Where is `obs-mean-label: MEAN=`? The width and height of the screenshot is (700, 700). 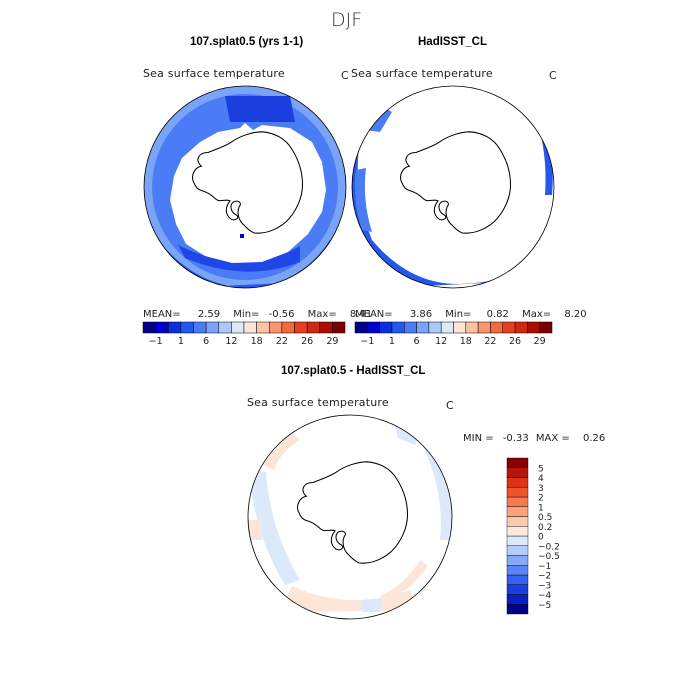
obs-mean-label: MEAN= is located at coordinates (374, 314).